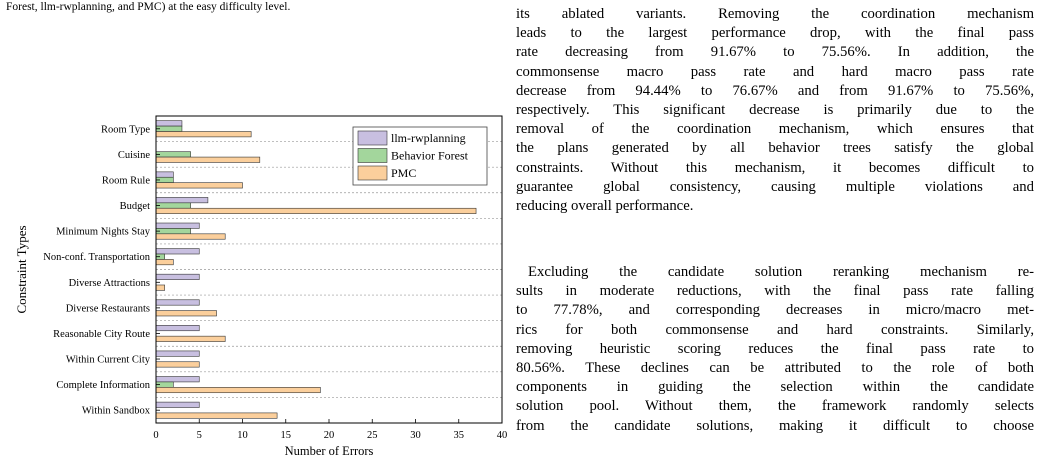 Image resolution: width=1041 pixels, height=463 pixels. I want to click on x-axis-label: Number of Errors, so click(329, 451).